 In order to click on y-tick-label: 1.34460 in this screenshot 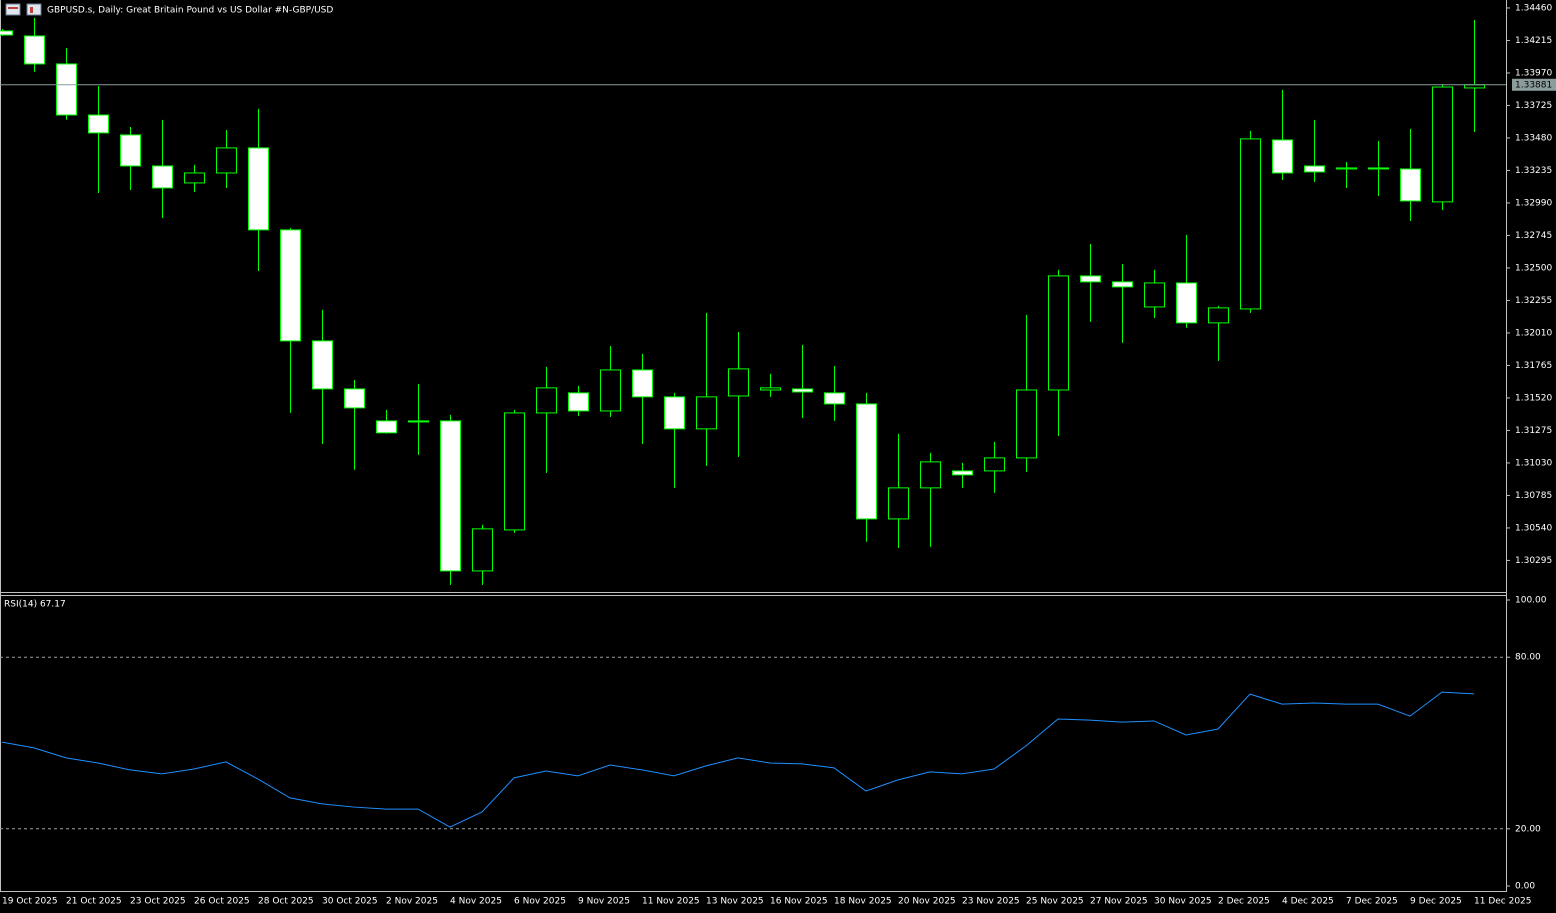, I will do `click(1533, 8)`.